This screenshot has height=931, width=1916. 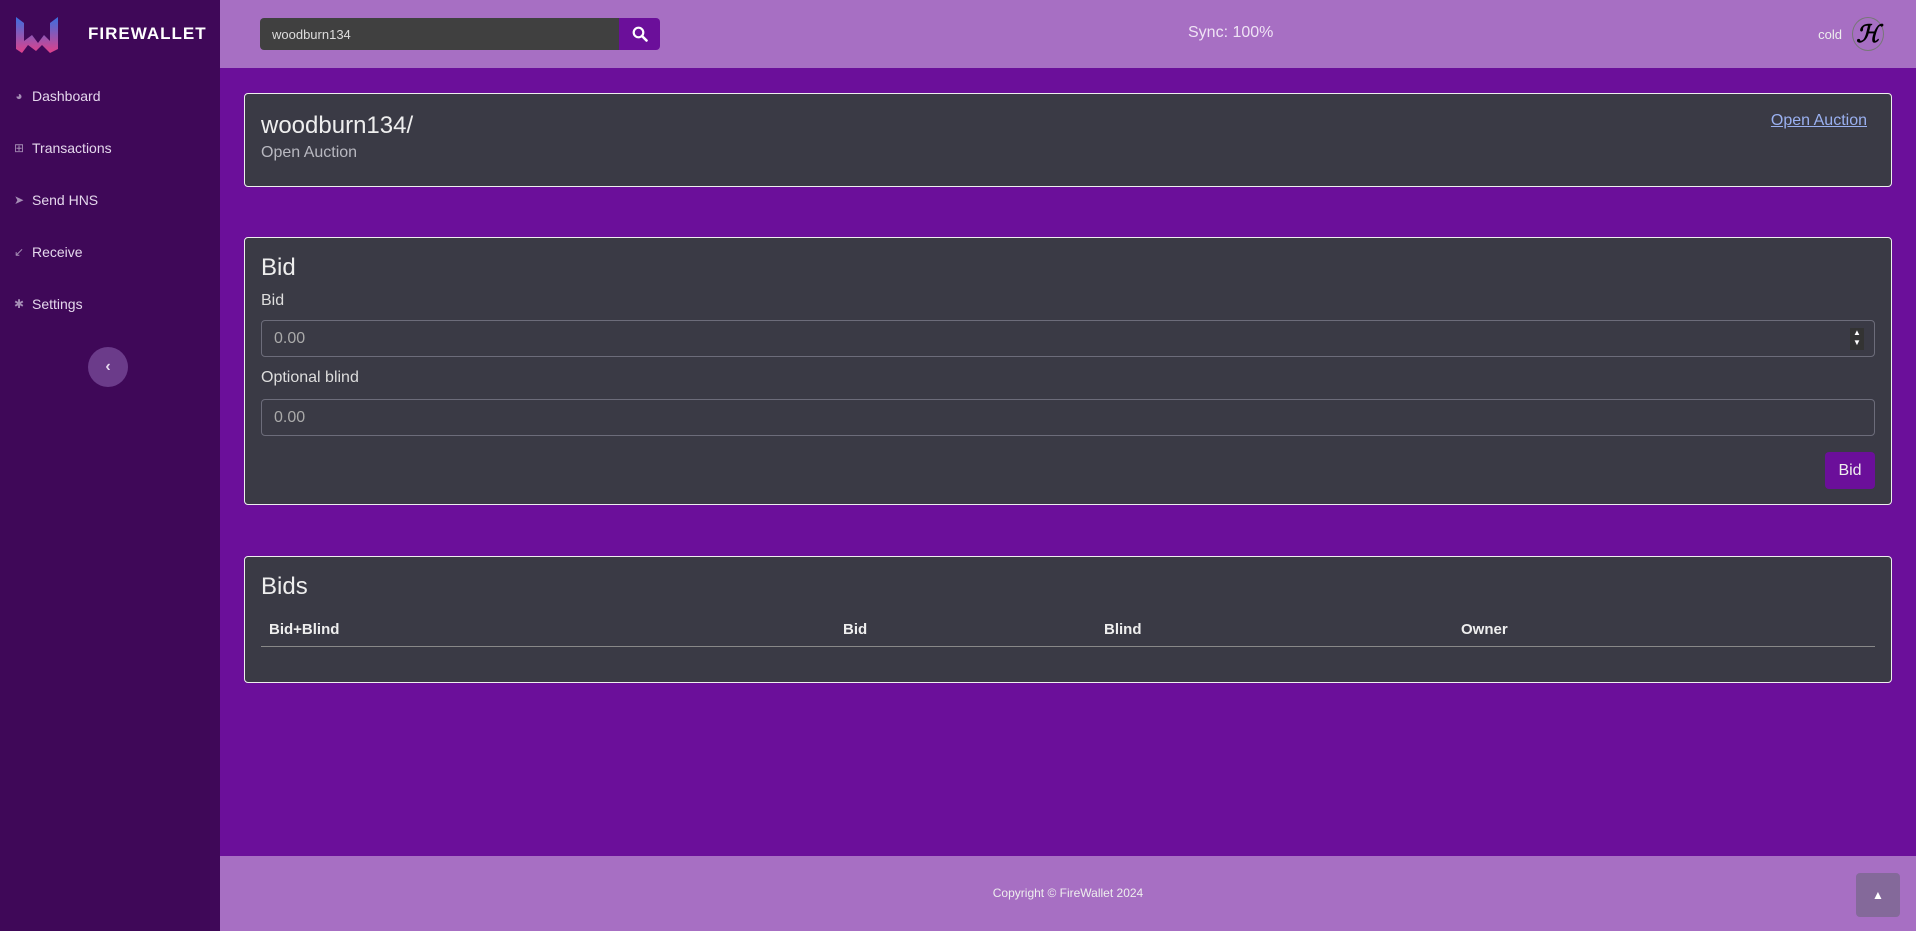 What do you see at coordinates (19, 148) in the screenshot?
I see `table-icon: ⊞` at bounding box center [19, 148].